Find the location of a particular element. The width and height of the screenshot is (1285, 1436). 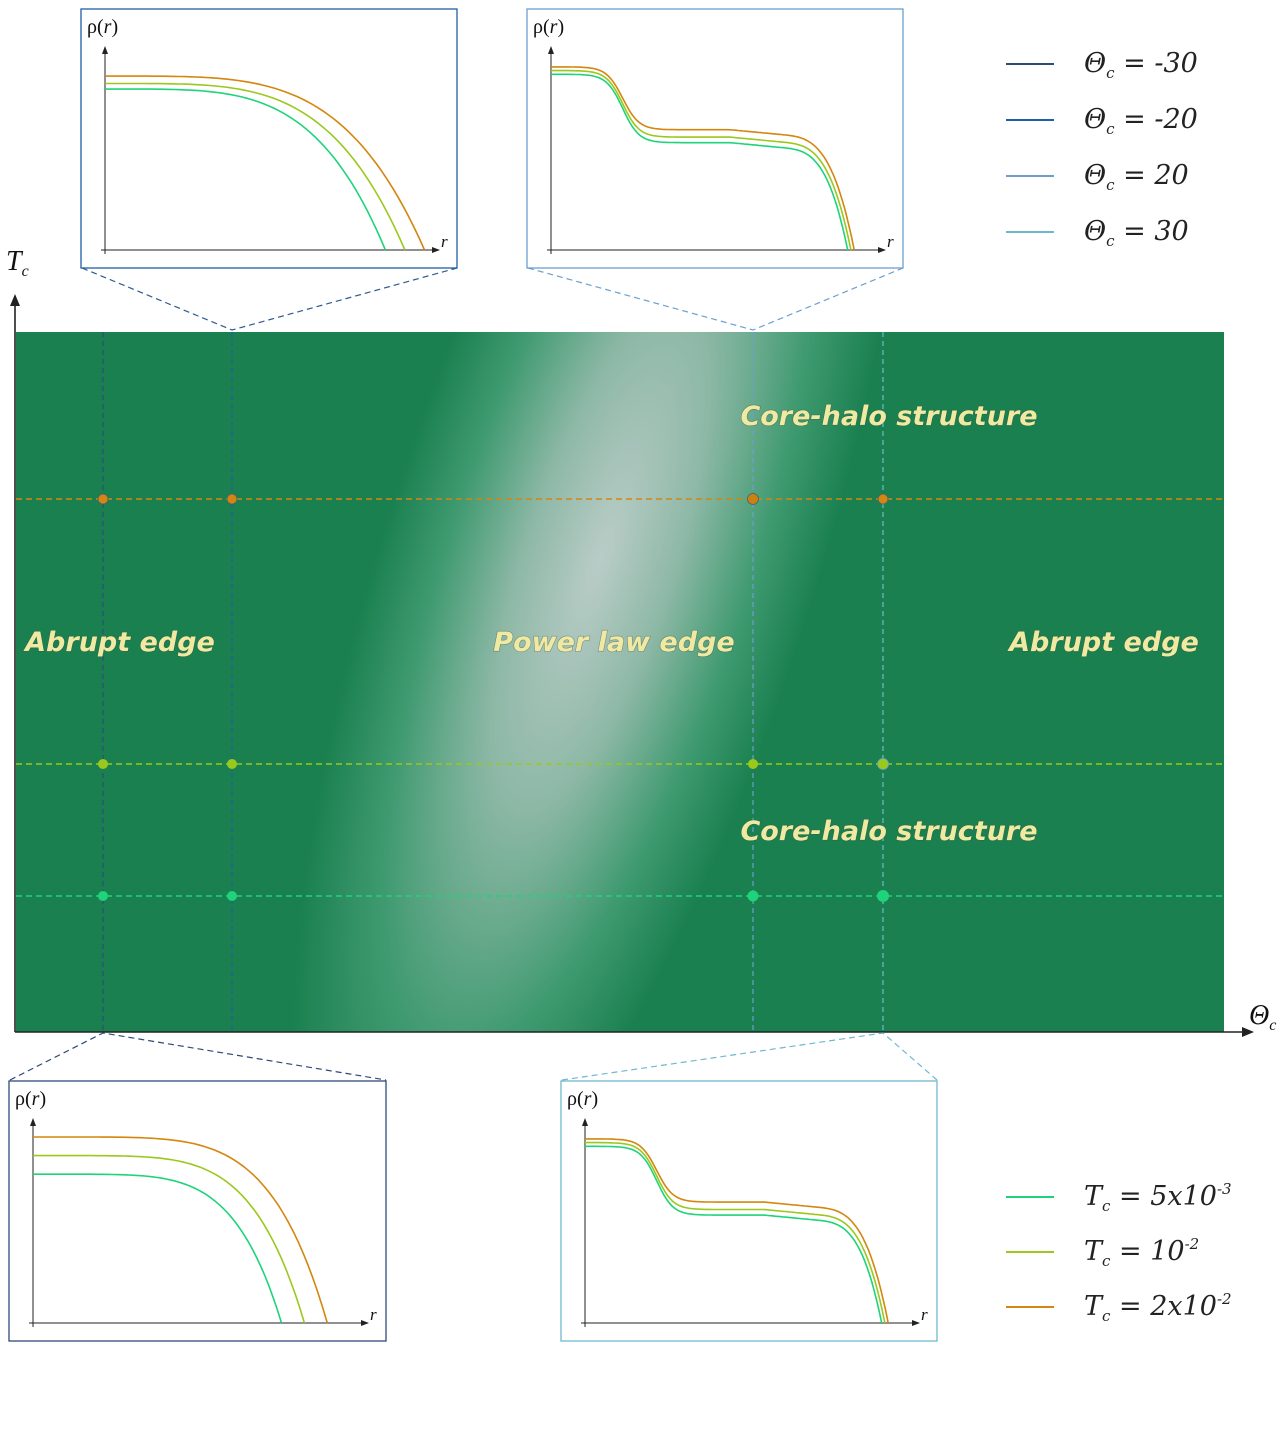

connector-top-right is located at coordinates (715, 299).